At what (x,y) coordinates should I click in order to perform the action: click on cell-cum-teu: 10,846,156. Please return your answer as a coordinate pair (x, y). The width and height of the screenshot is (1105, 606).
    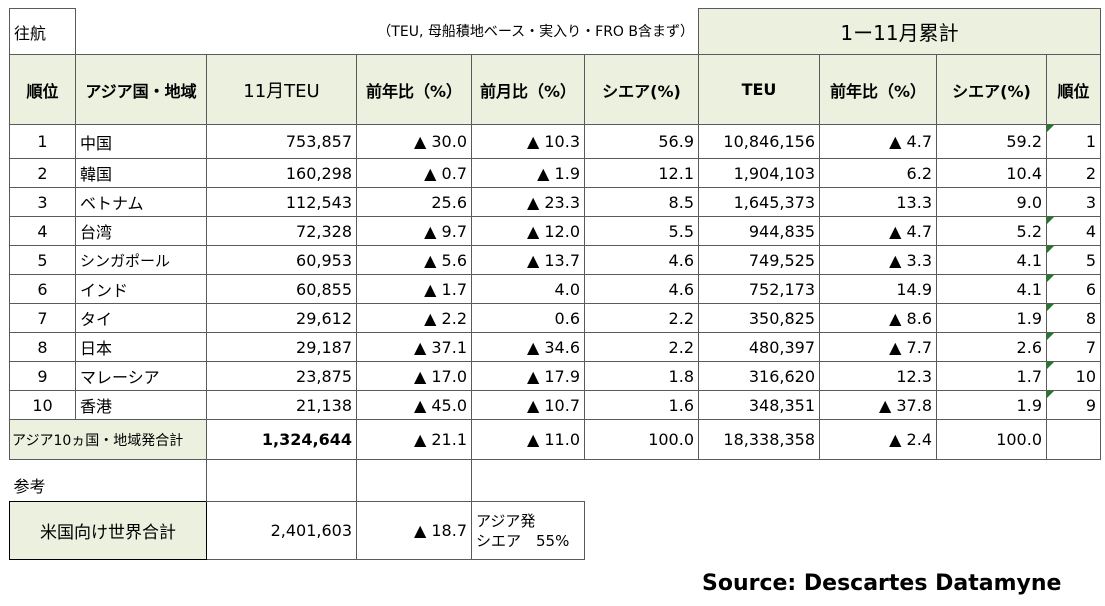
    Looking at the image, I should click on (759, 141).